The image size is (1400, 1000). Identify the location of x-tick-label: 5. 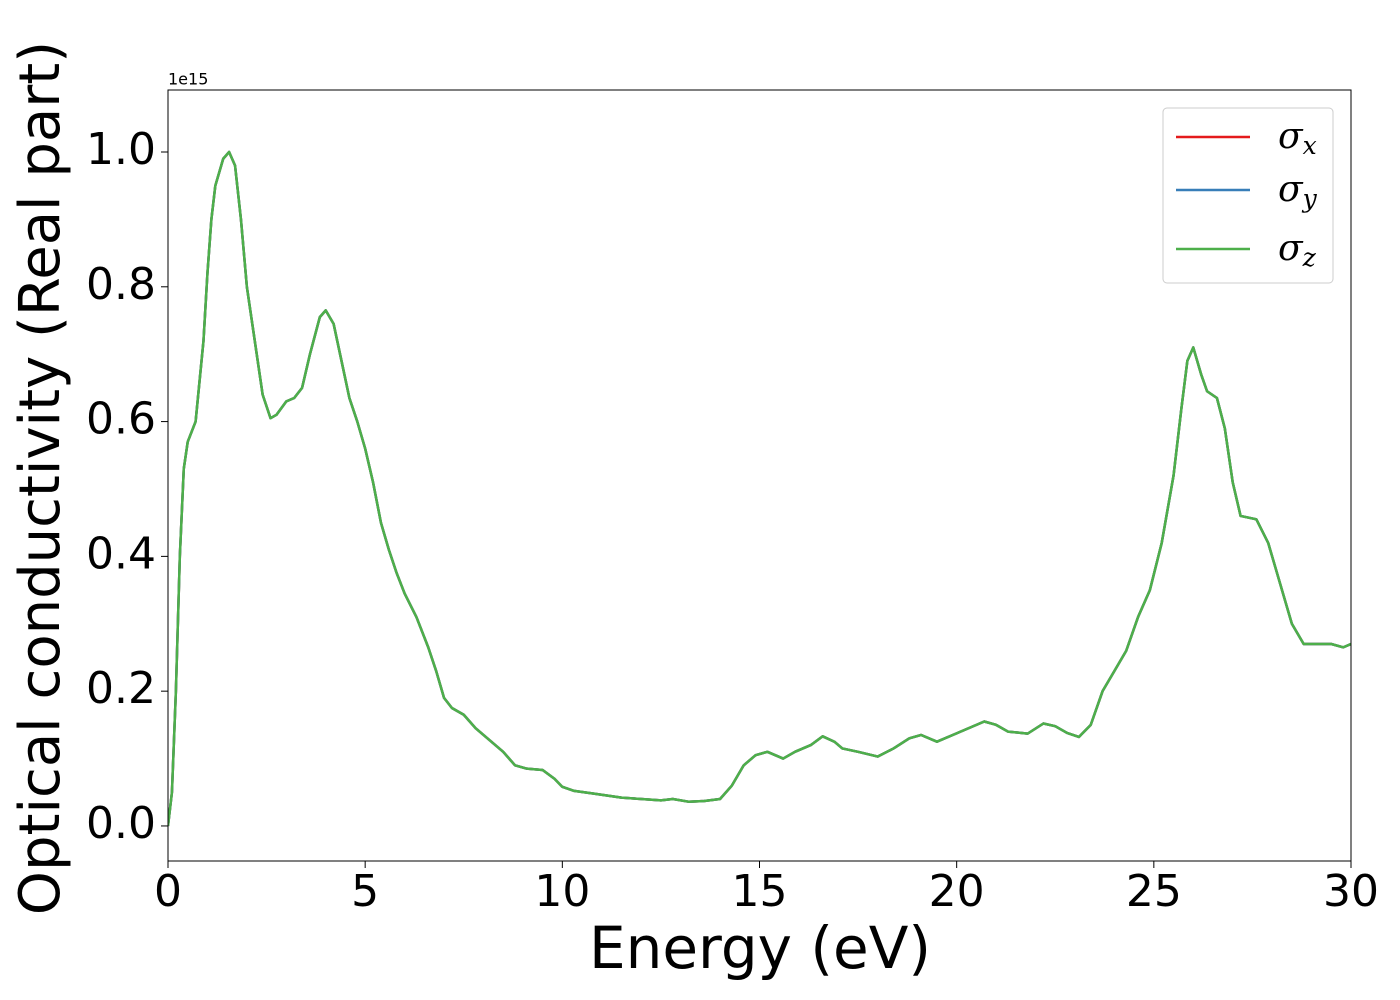
(365, 891).